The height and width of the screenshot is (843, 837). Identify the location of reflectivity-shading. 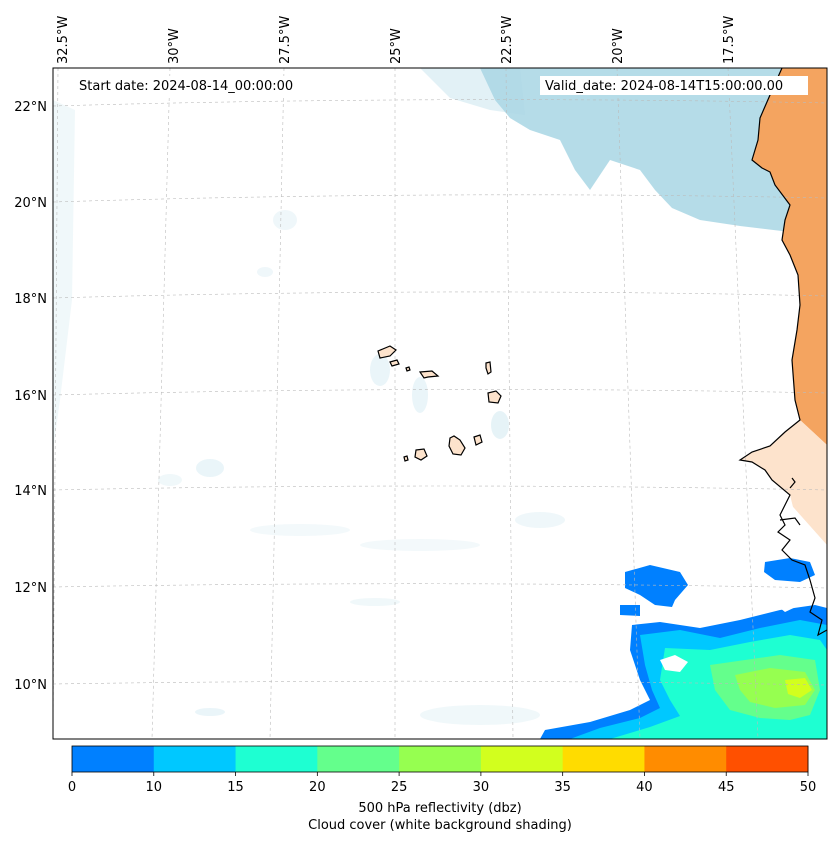
(683, 648).